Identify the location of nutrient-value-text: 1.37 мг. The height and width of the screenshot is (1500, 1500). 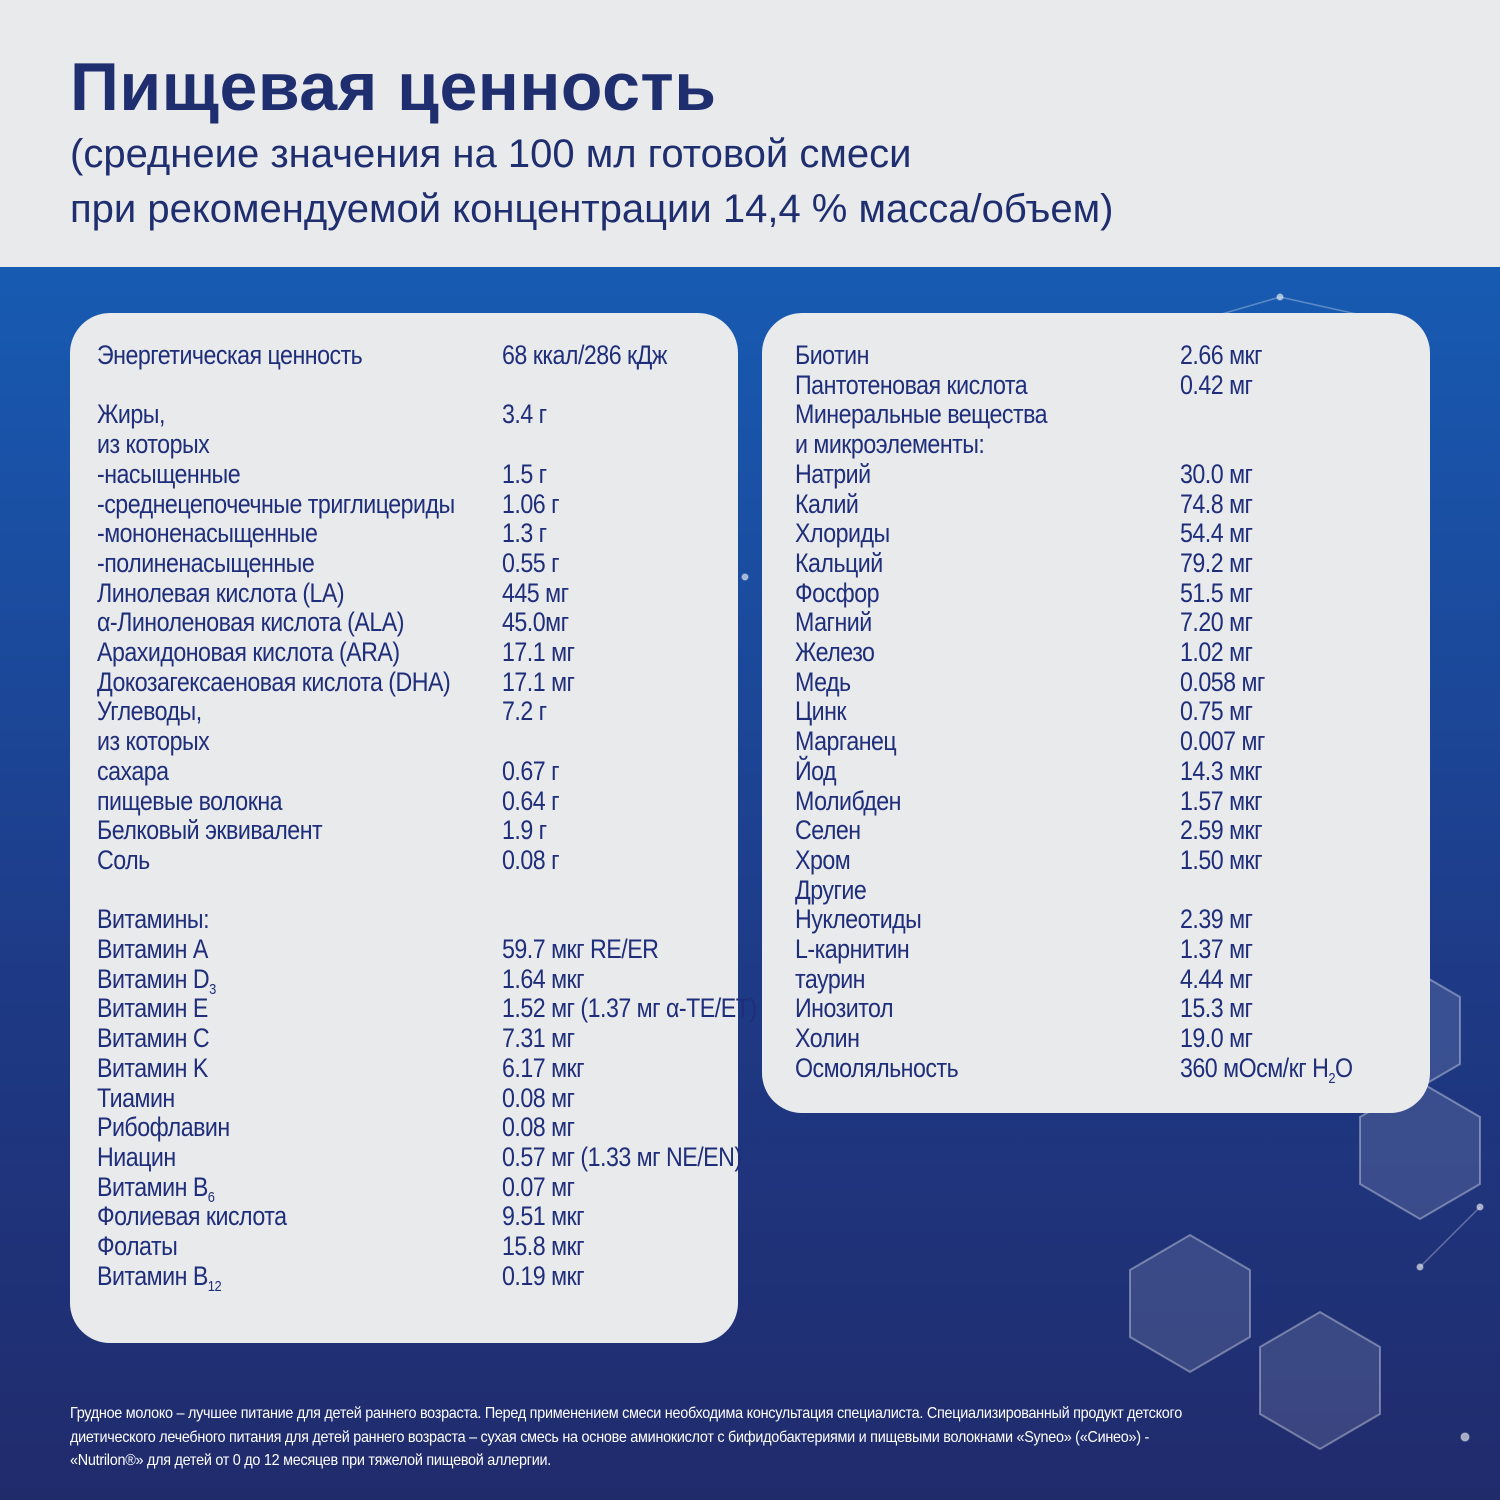
(1216, 949).